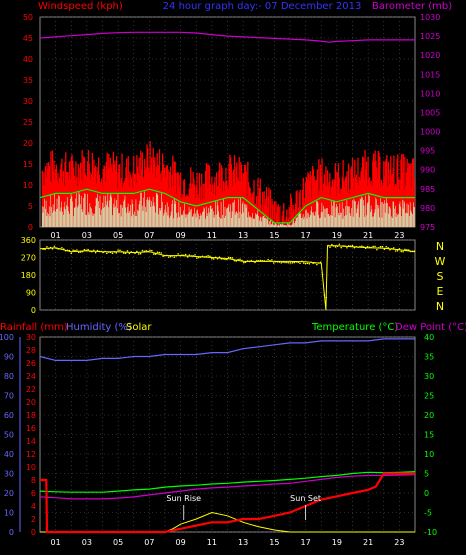  What do you see at coordinates (31, 363) in the screenshot?
I see `rainfall-tick-label: 26` at bounding box center [31, 363].